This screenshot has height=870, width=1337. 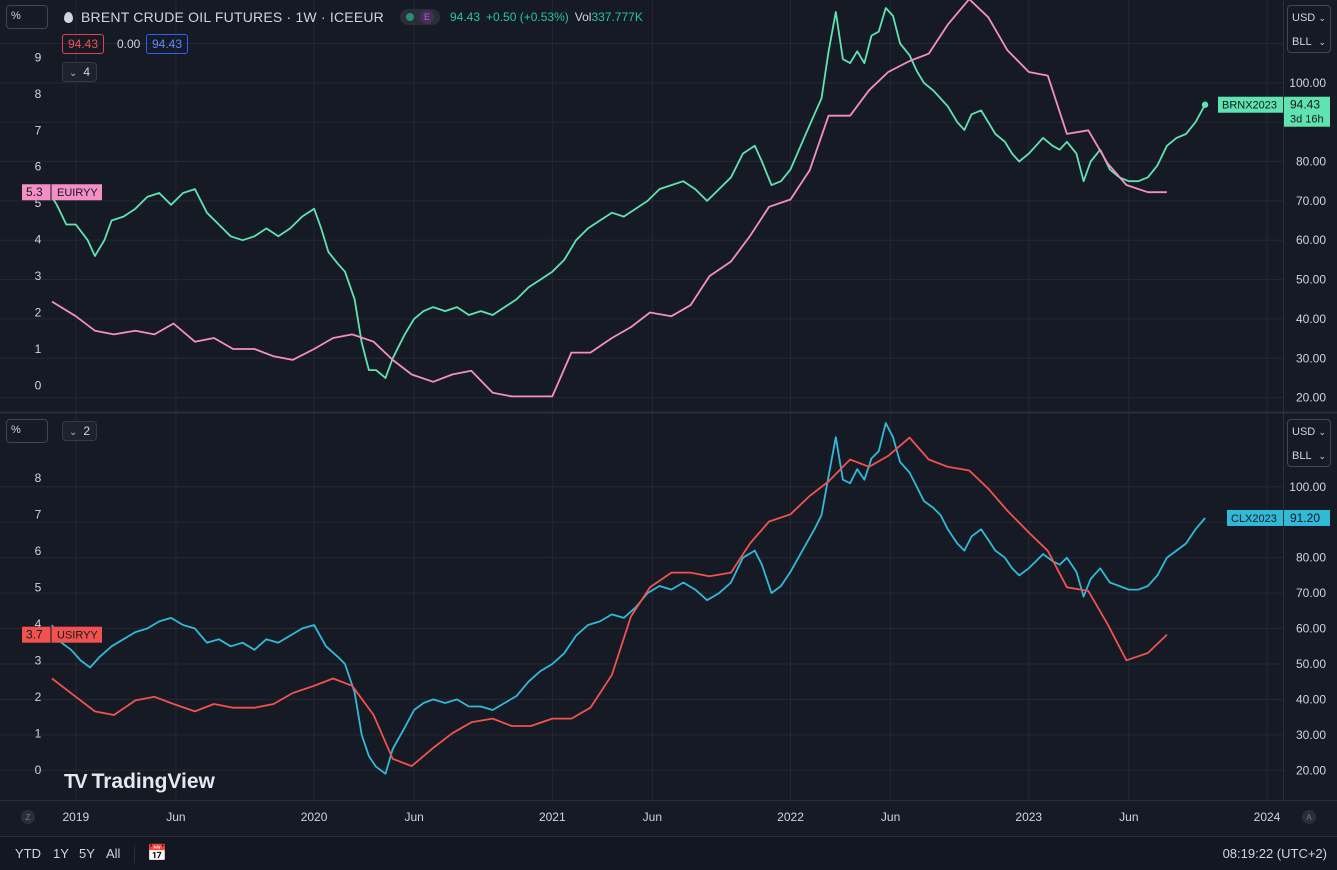 What do you see at coordinates (1305, 105) in the screenshot?
I see `last-price-label: 94.43` at bounding box center [1305, 105].